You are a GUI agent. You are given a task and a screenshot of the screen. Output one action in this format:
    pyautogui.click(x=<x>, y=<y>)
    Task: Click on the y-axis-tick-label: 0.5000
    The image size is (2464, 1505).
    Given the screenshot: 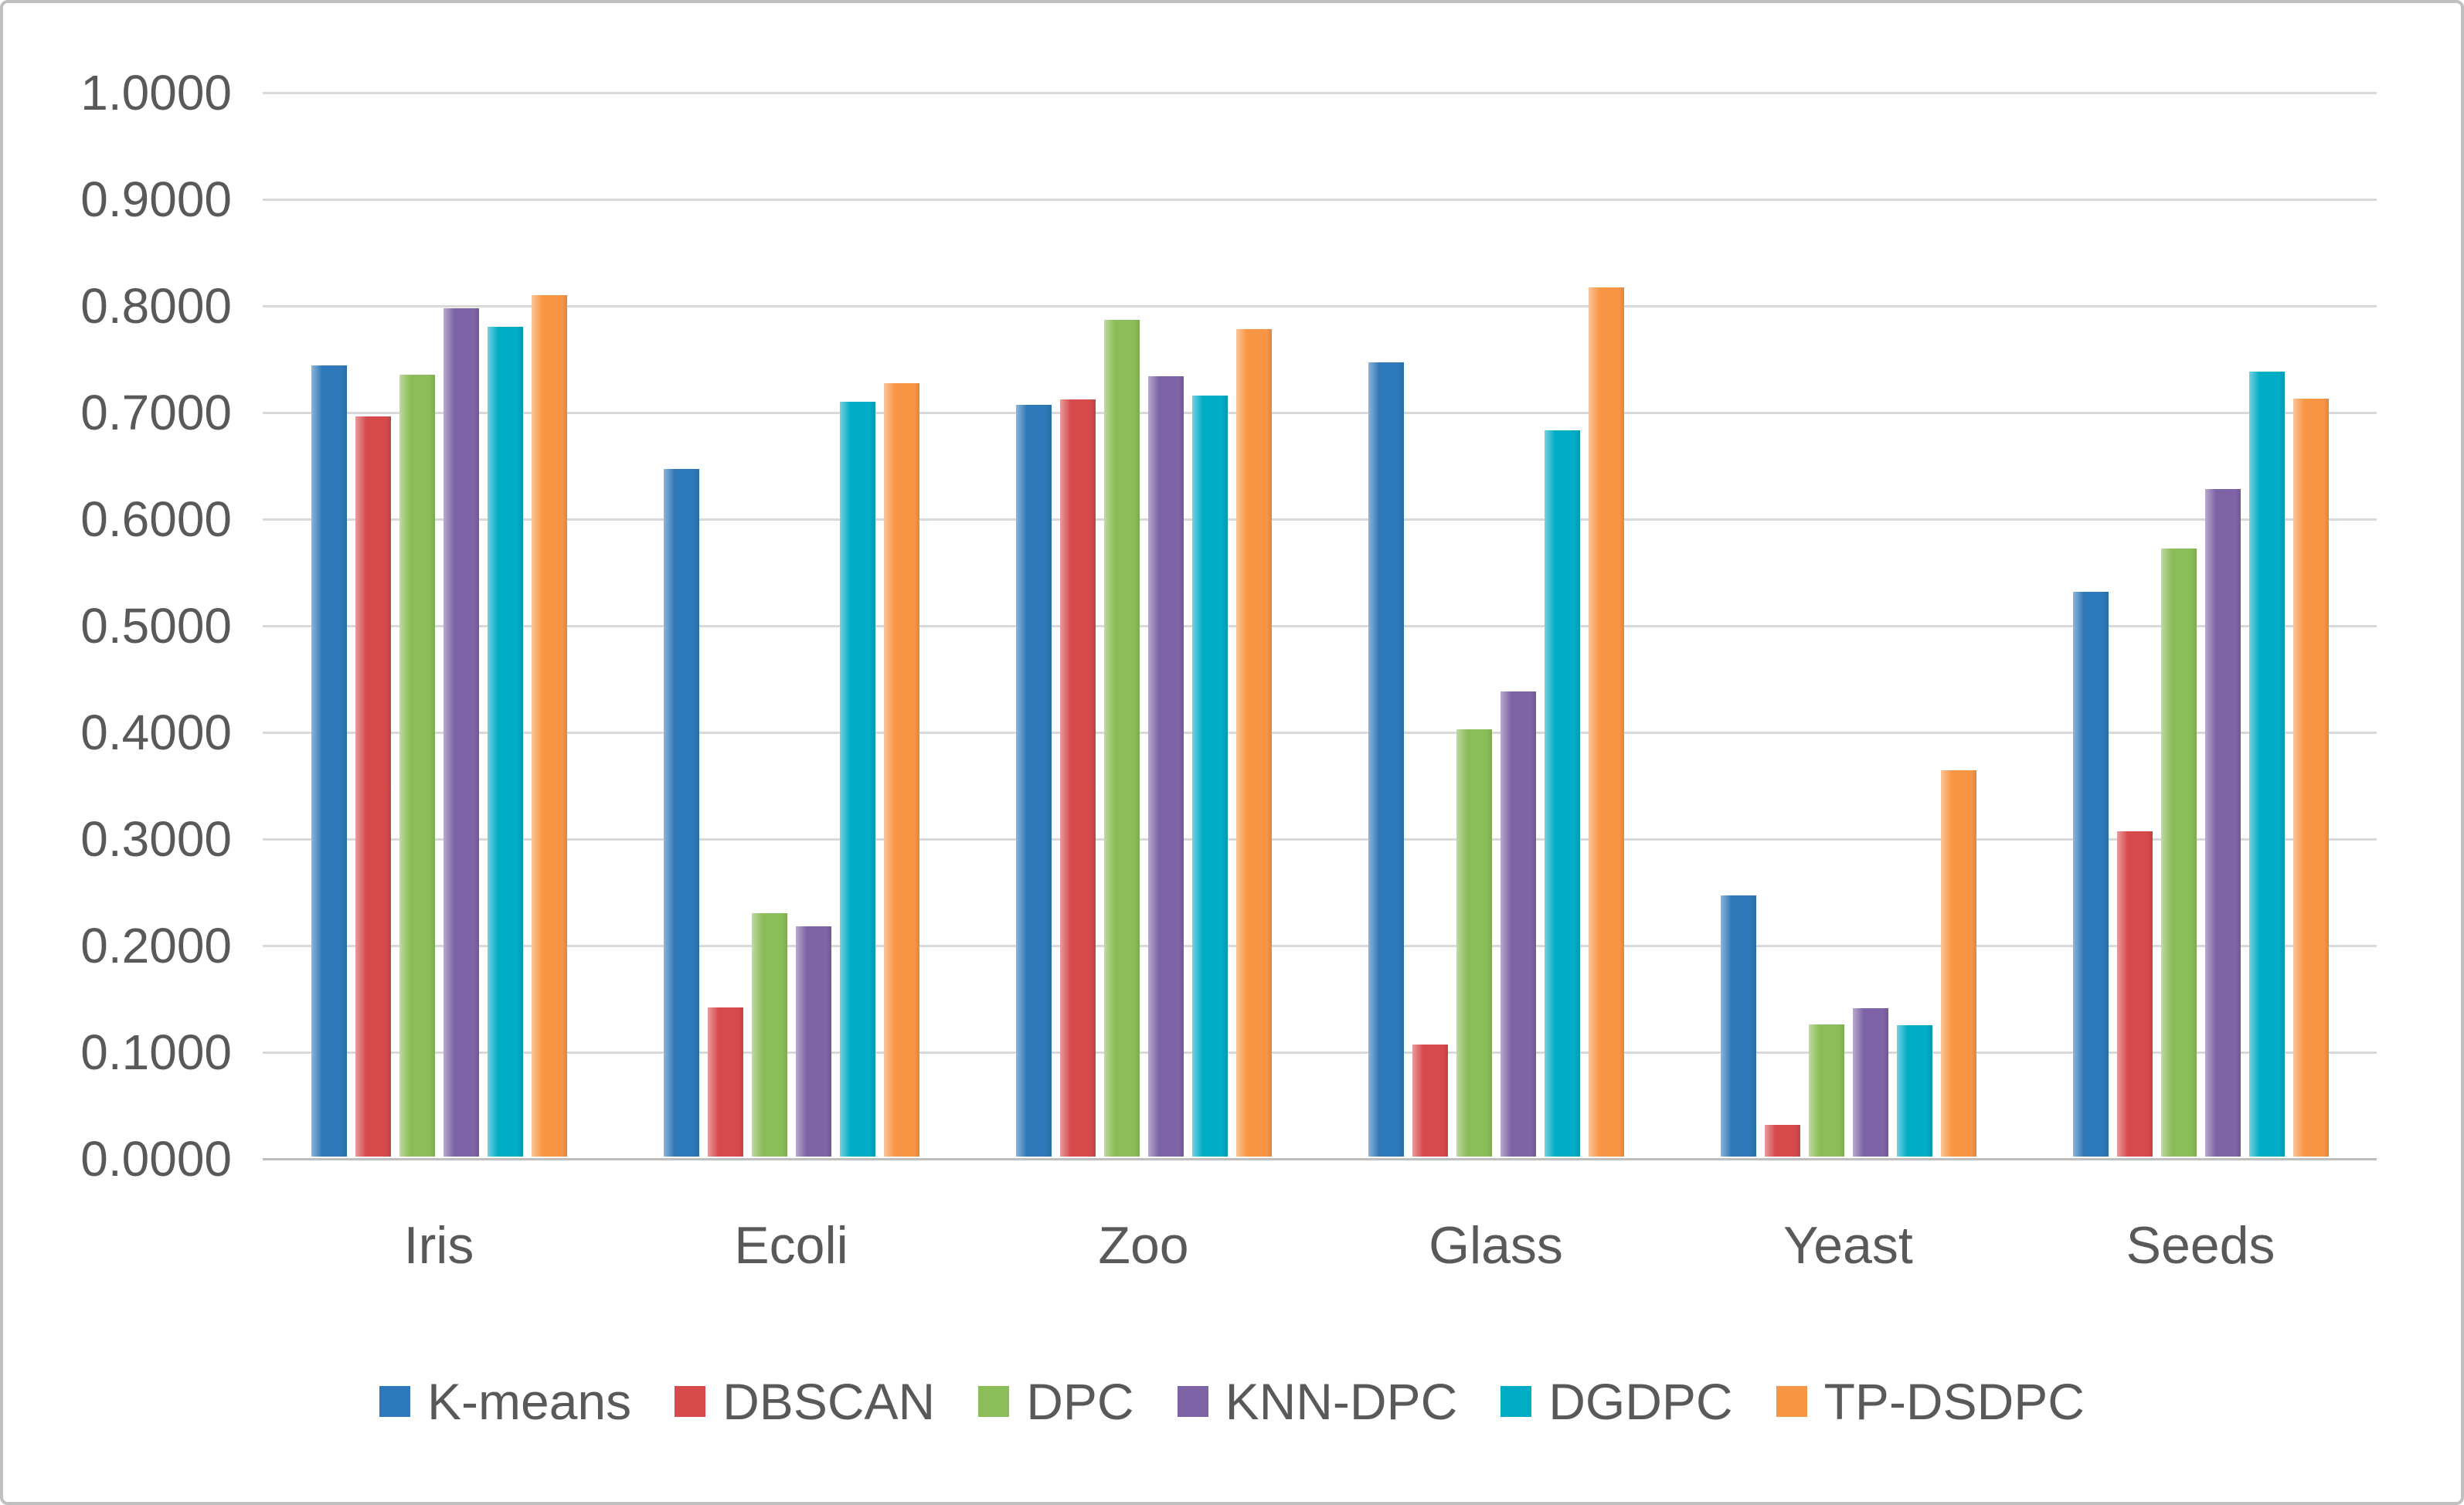 What is the action you would take?
    pyautogui.click(x=156, y=626)
    